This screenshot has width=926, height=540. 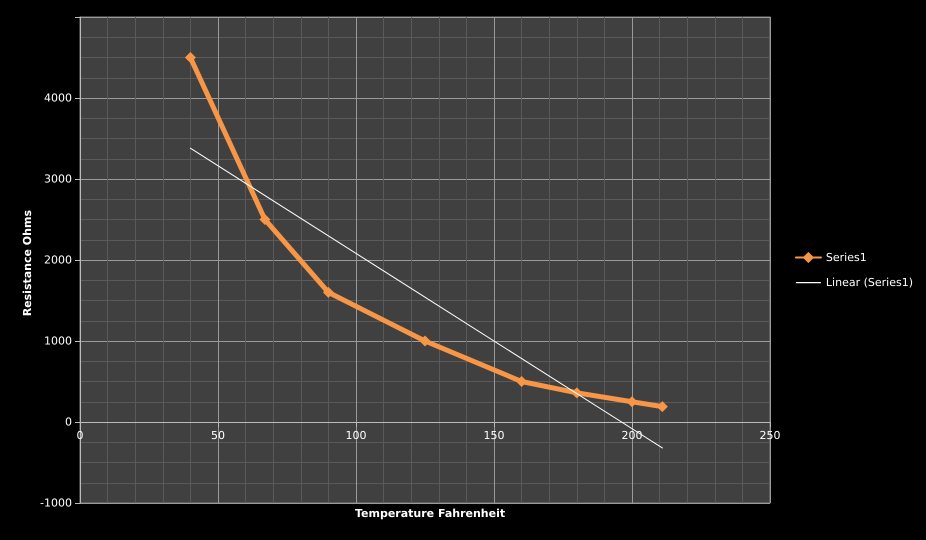 What do you see at coordinates (846, 257) in the screenshot?
I see `legend-label: Series1` at bounding box center [846, 257].